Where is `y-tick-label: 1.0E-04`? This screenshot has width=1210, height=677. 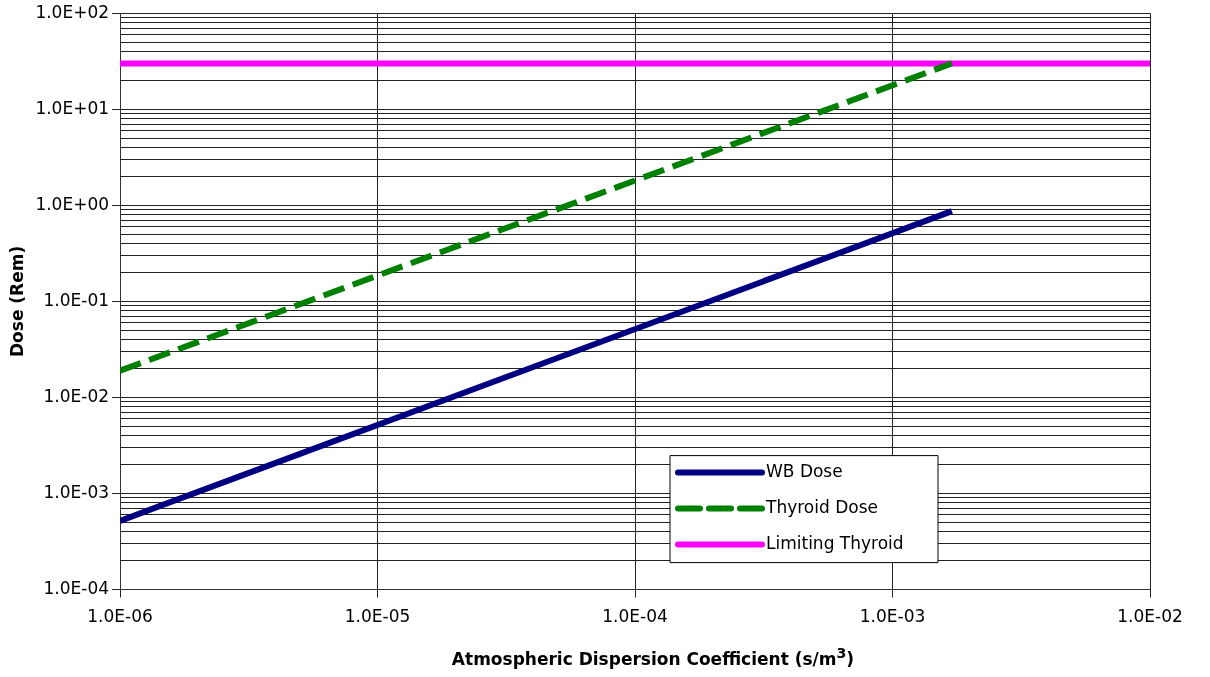 y-tick-label: 1.0E-04 is located at coordinates (76, 588).